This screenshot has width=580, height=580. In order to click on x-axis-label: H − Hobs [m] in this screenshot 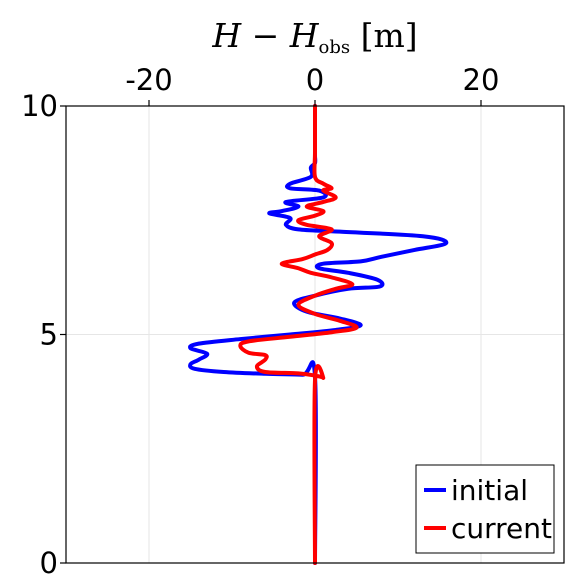, I will do `click(314, 37)`.